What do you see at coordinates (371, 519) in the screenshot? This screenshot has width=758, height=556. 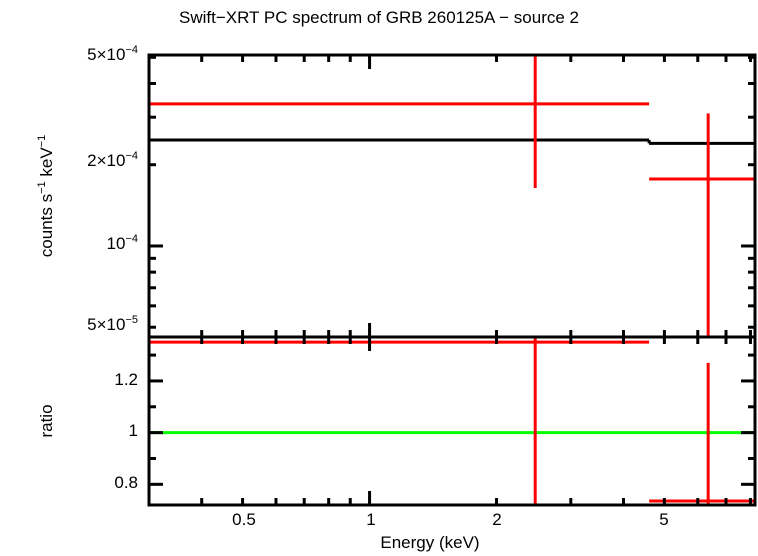 I see `x-tick-1: 1` at bounding box center [371, 519].